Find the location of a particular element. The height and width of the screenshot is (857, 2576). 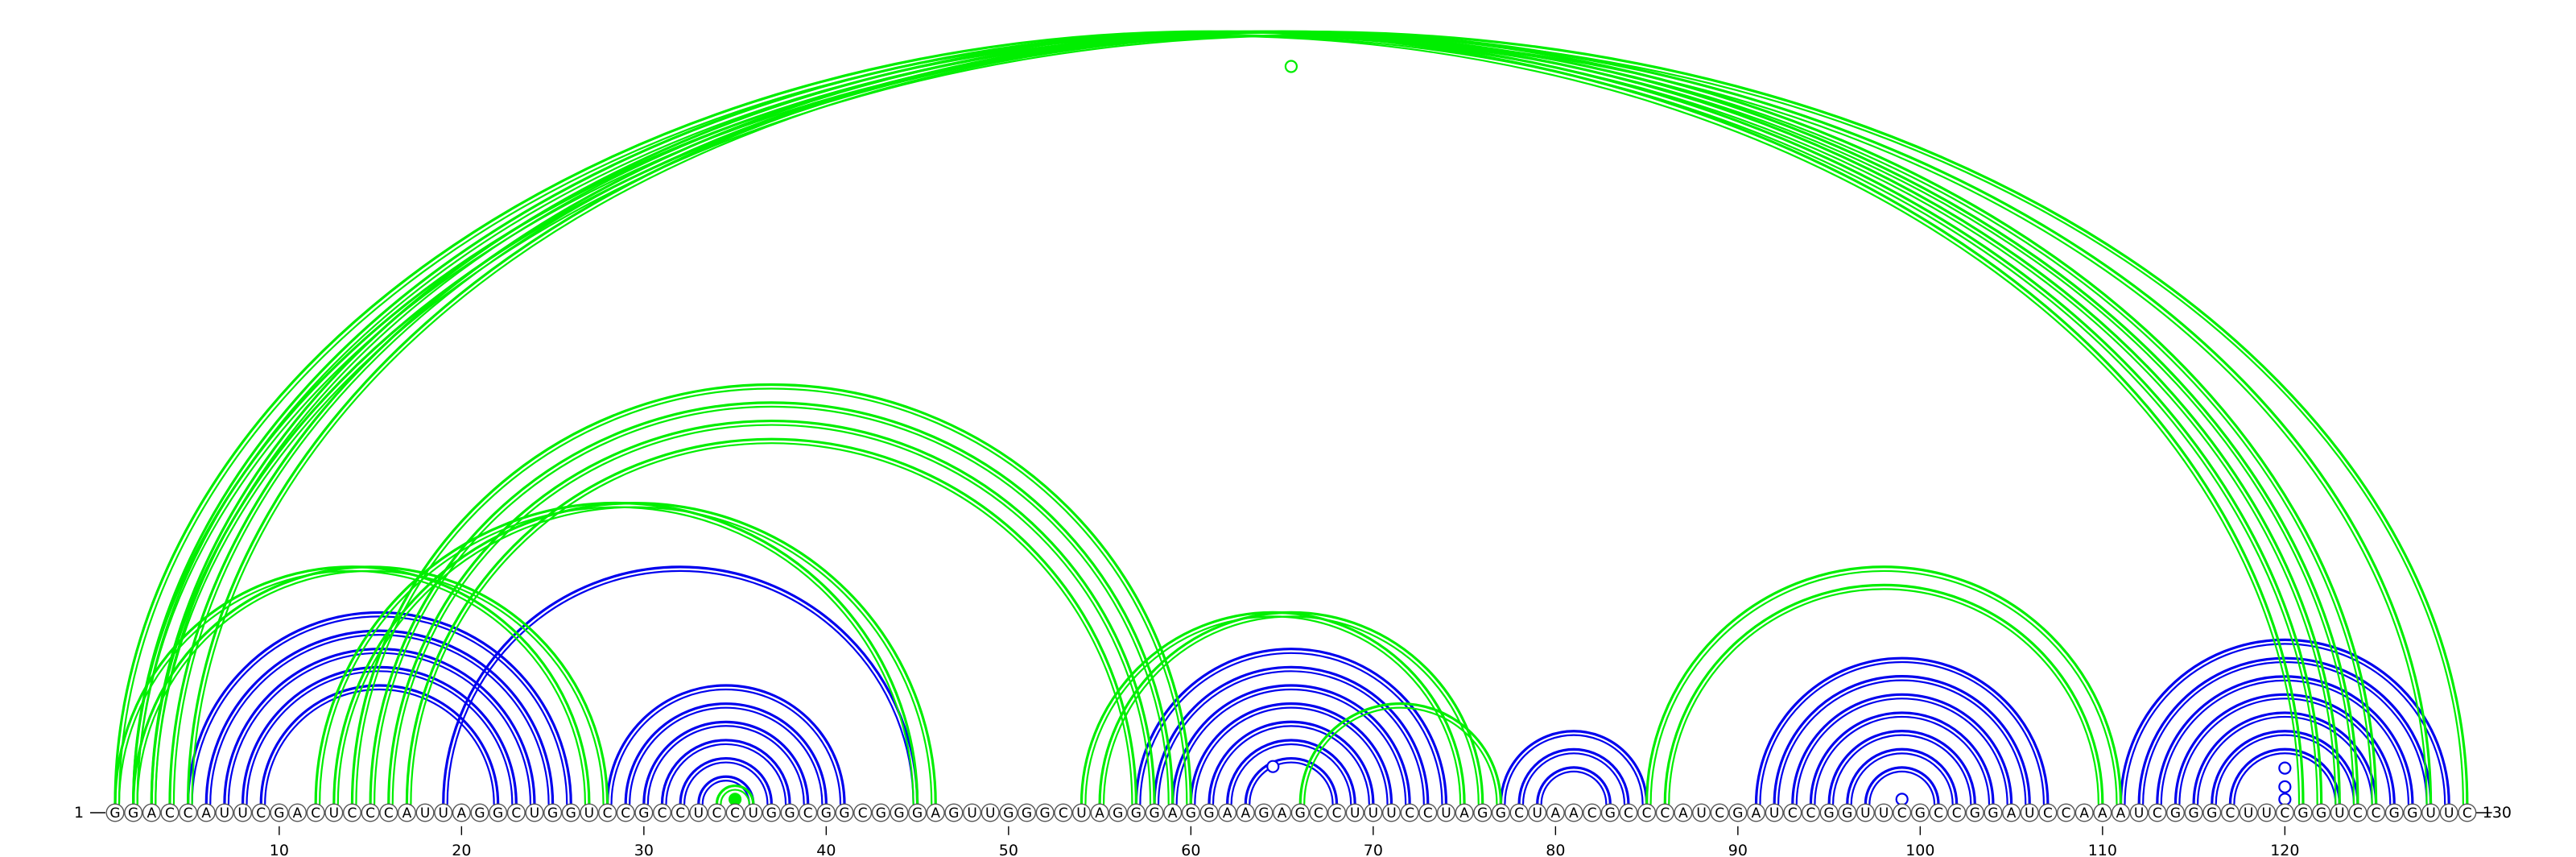

axis-tick-label: 110 is located at coordinates (2102, 849).